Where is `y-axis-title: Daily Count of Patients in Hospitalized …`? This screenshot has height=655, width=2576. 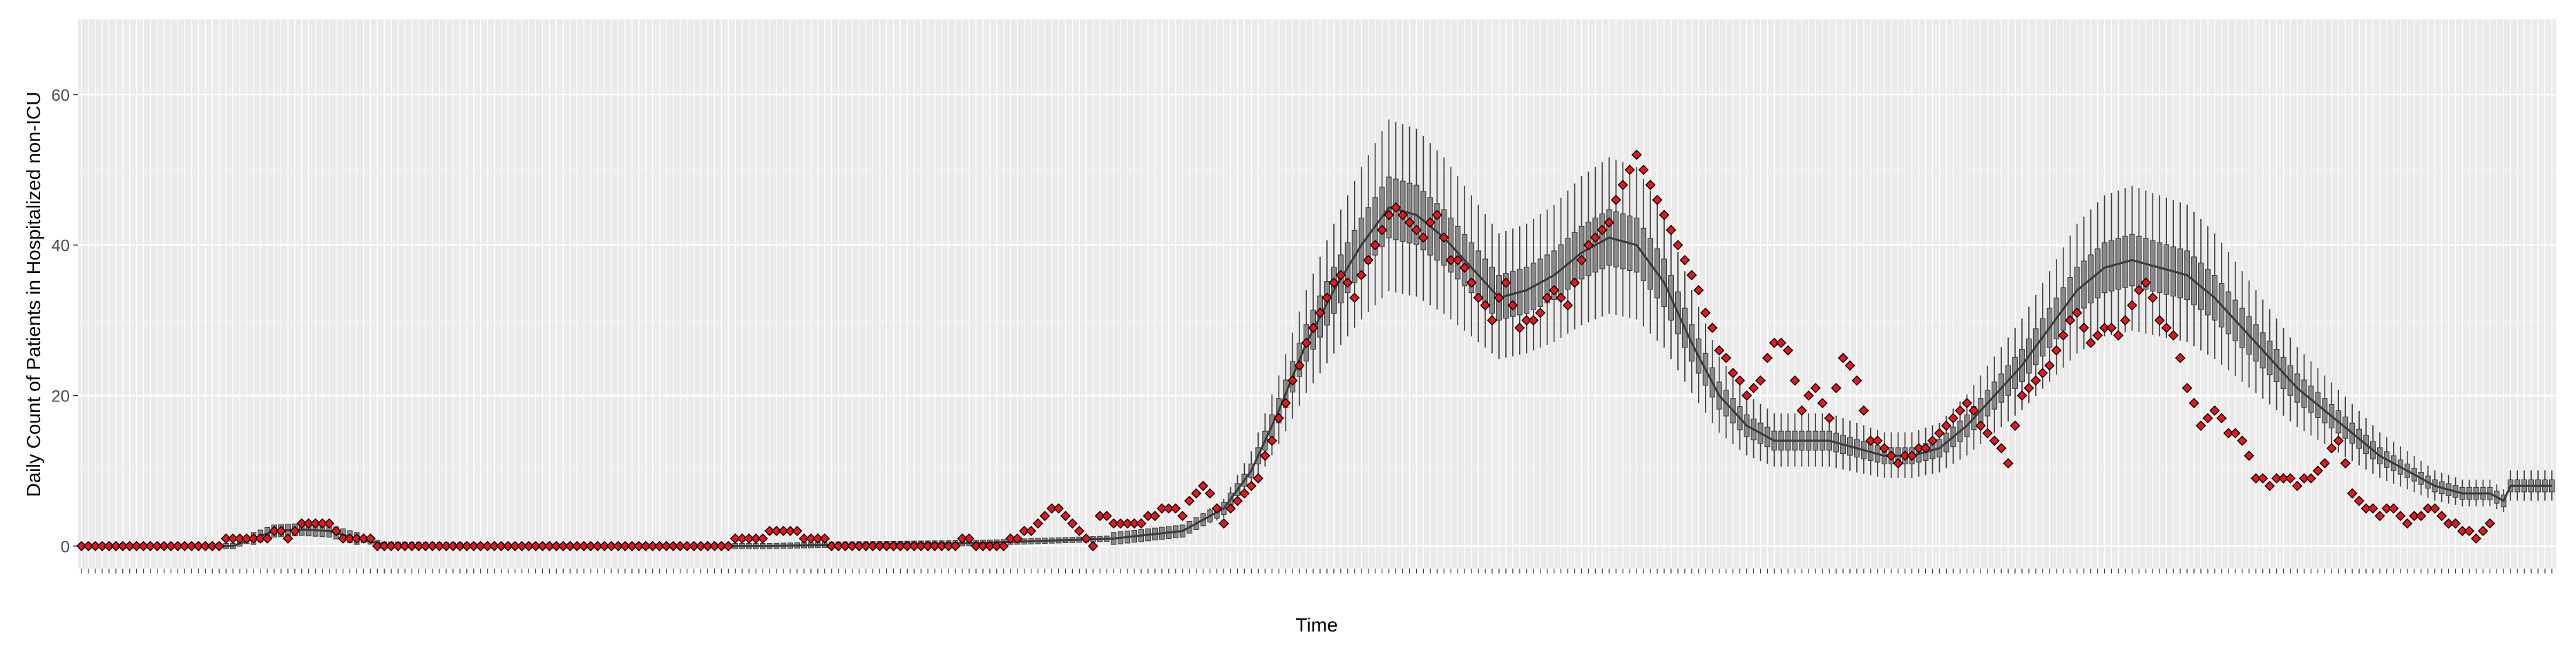
y-axis-title: Daily Count of Patients in Hospitalized … is located at coordinates (33, 295).